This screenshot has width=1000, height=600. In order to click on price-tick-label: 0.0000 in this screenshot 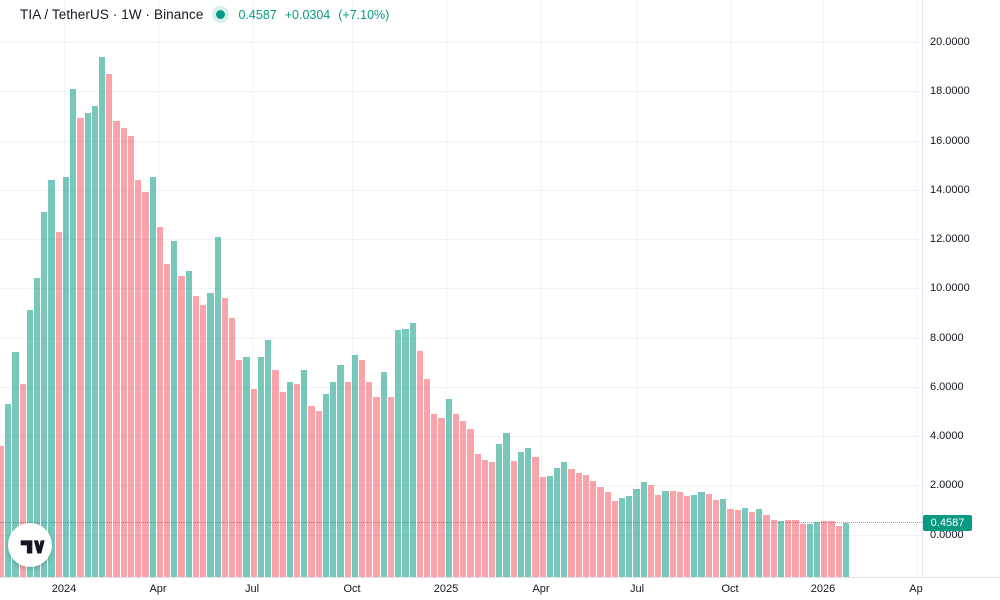, I will do `click(947, 534)`.